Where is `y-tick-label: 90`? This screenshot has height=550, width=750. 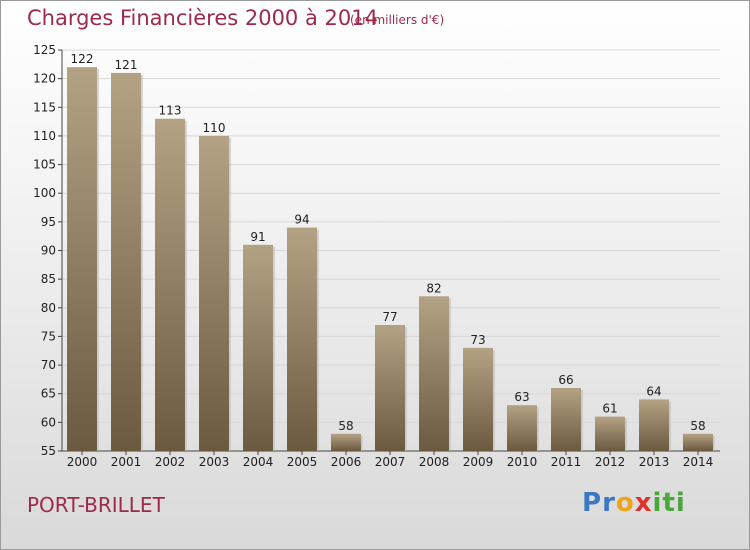 y-tick-label: 90 is located at coordinates (48, 251).